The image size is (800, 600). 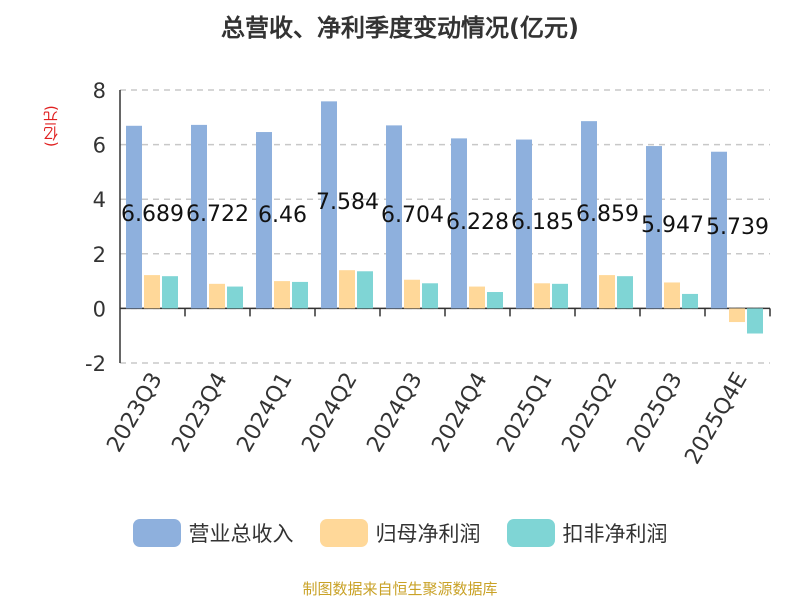 What do you see at coordinates (152, 214) in the screenshot?
I see `data-label: 6.689` at bounding box center [152, 214].